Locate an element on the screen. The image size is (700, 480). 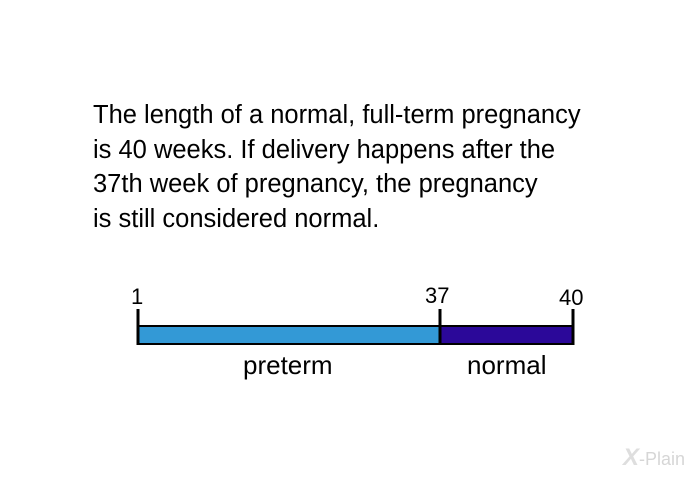
paragraph-line-3: 37th week of pregnancy, the pregnancy is located at coordinates (315, 184).